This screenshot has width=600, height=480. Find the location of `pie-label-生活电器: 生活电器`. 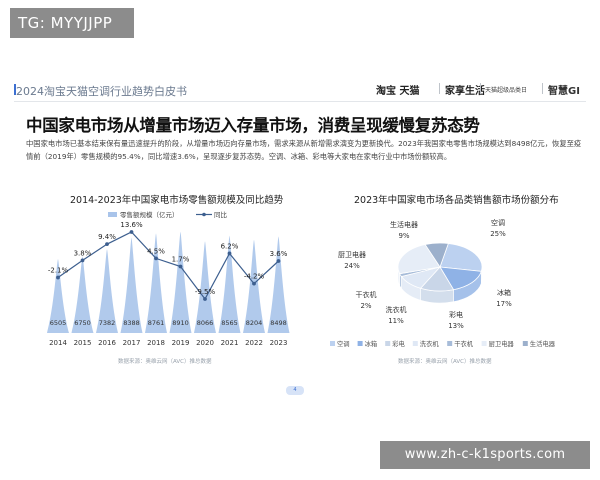

pie-label-生活电器: 生活电器 is located at coordinates (404, 224).